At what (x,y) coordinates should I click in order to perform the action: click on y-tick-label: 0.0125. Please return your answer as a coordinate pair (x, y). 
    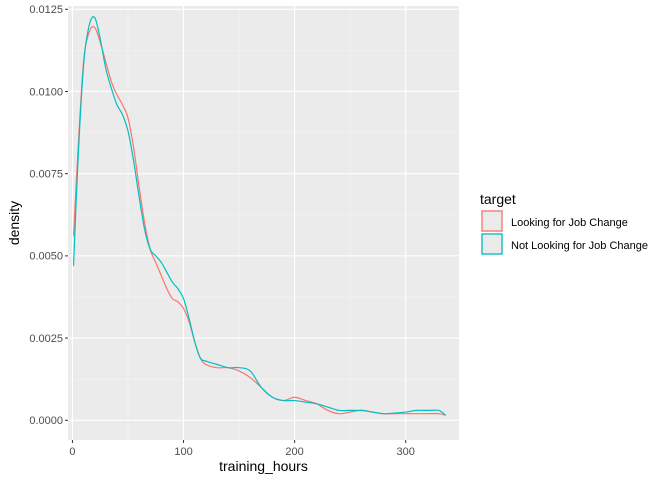
    Looking at the image, I should click on (46, 10).